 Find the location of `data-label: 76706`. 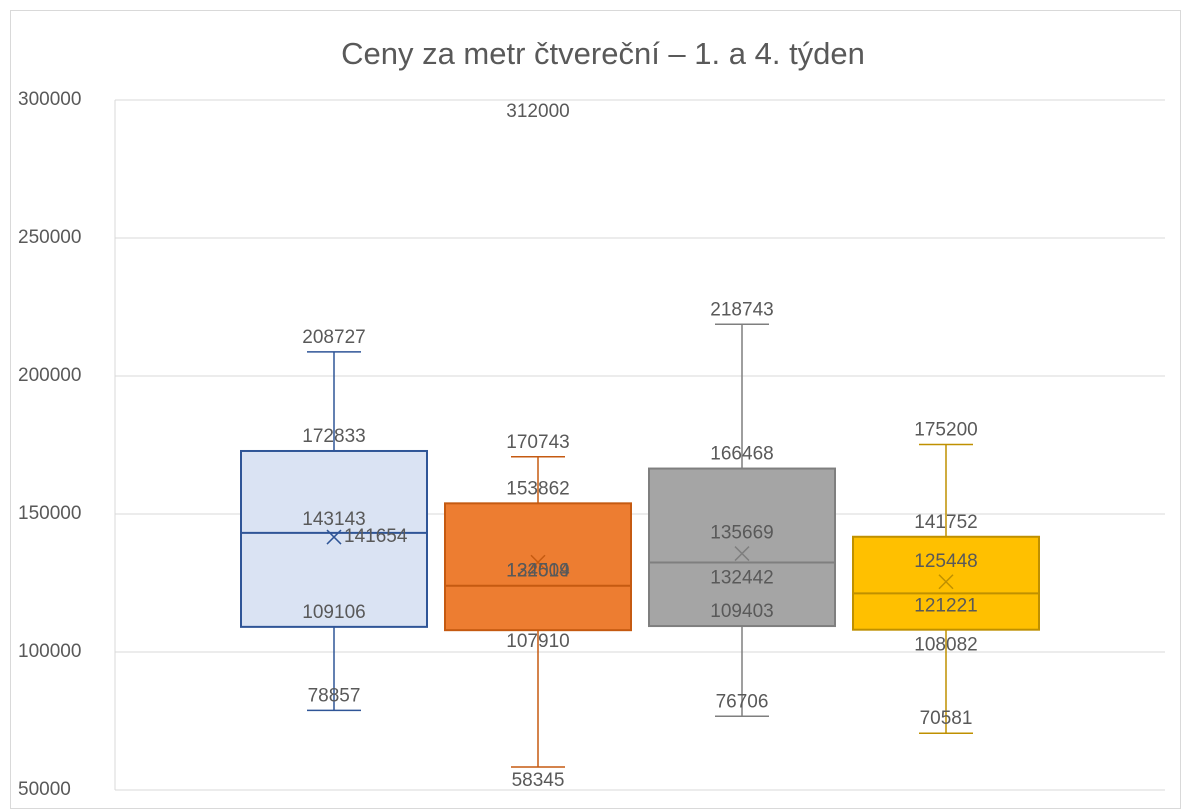

data-label: 76706 is located at coordinates (742, 701).